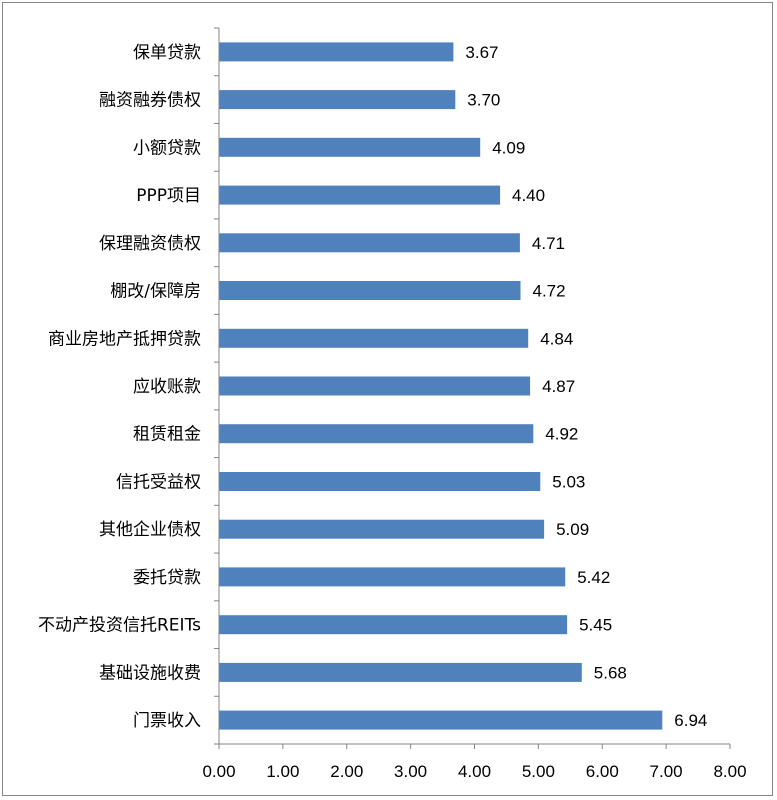  What do you see at coordinates (572, 529) in the screenshot?
I see `value-label: 5.09` at bounding box center [572, 529].